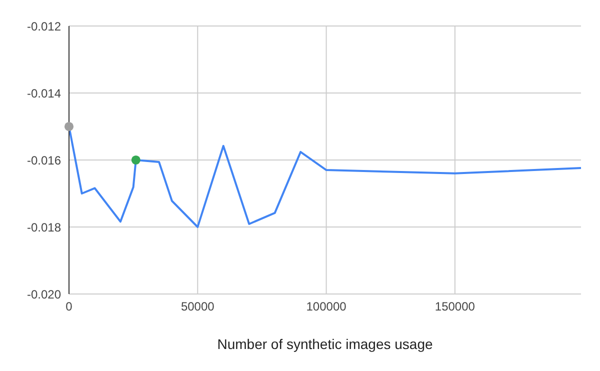 Image resolution: width=600 pixels, height=371 pixels. I want to click on x-tick-label: 50000, so click(197, 307).